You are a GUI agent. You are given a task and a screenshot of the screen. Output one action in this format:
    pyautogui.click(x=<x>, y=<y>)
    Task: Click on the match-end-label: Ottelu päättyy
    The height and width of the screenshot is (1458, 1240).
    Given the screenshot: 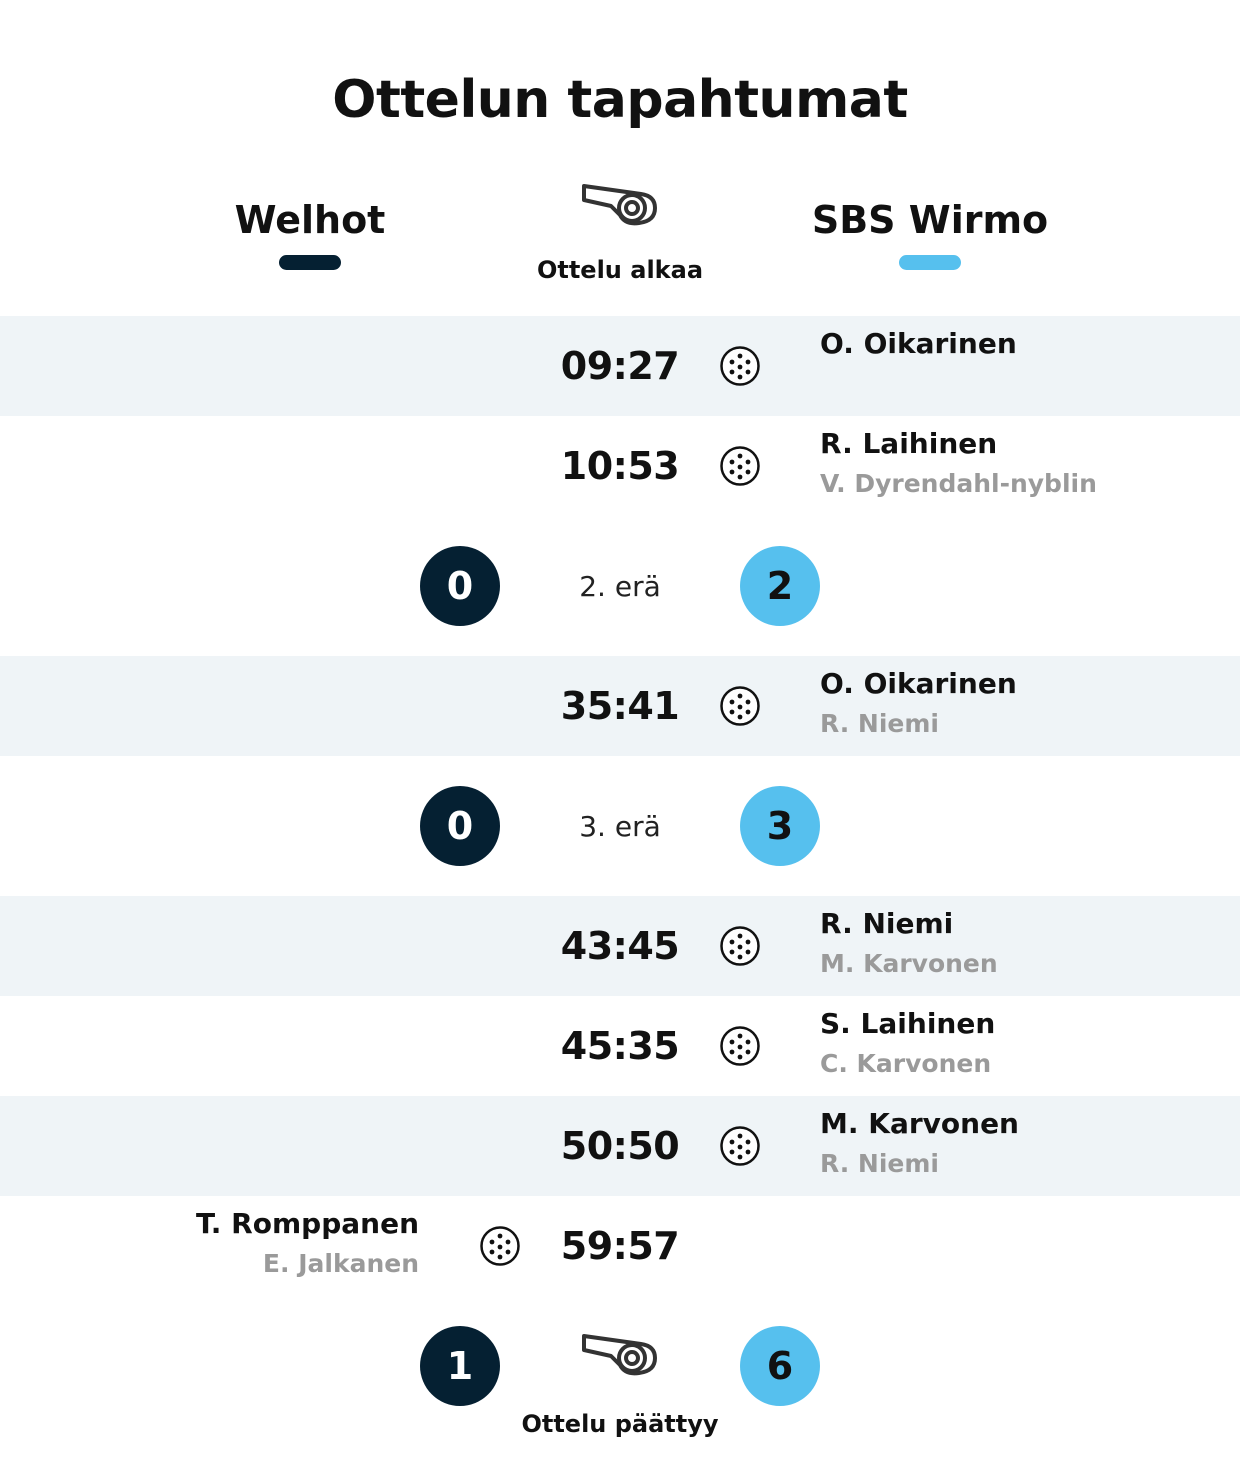 What is the action you would take?
    pyautogui.click(x=620, y=1424)
    